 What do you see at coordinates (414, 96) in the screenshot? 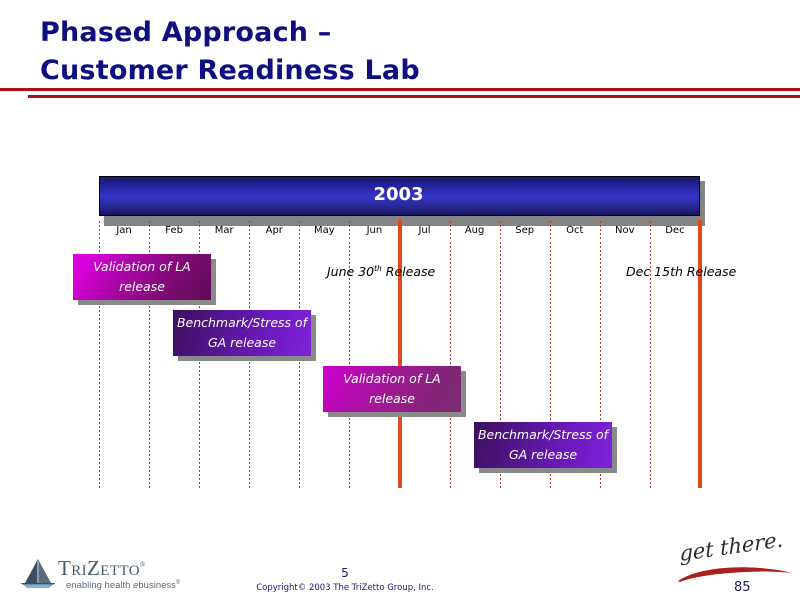
I see `title-divider-lower` at bounding box center [414, 96].